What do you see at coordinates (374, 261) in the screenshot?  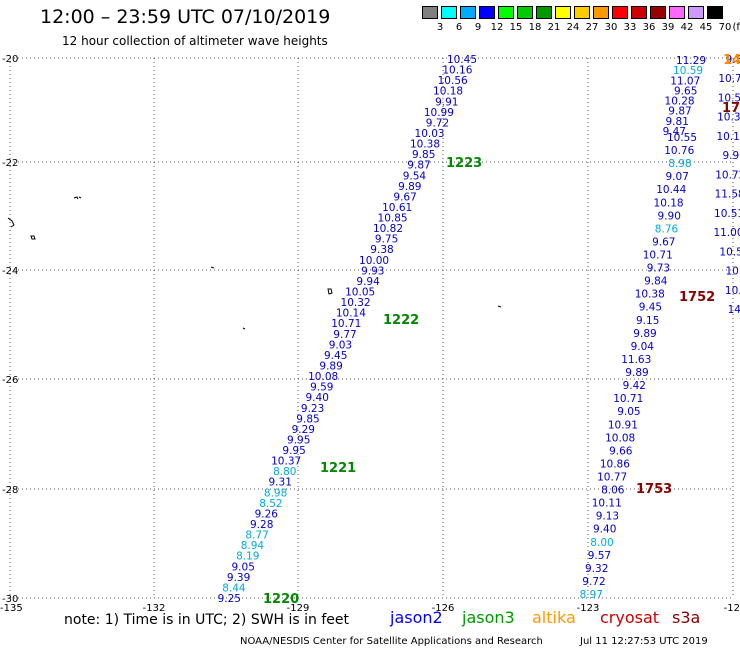 I see `wave-height-value: 10.00` at bounding box center [374, 261].